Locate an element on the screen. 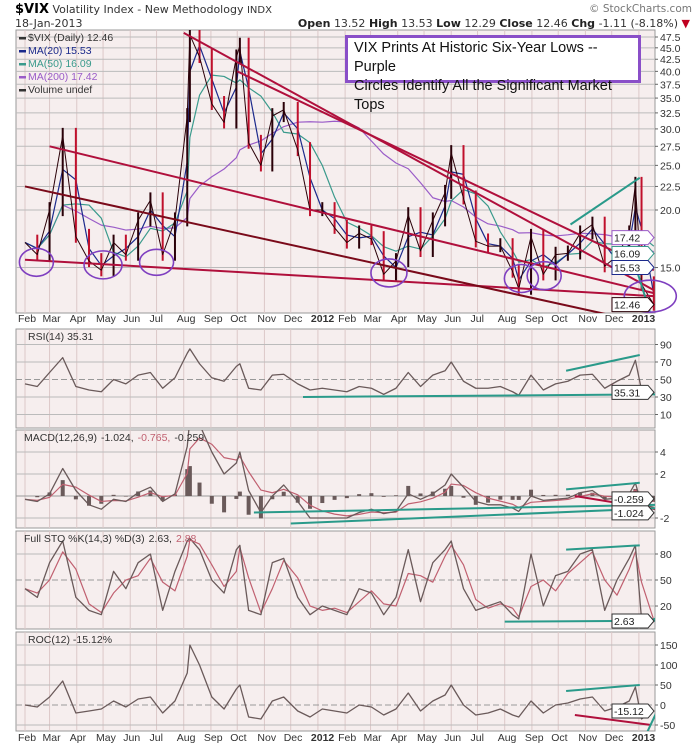 The image size is (700, 748). legend-swatch-ma20 is located at coordinates (22, 51).